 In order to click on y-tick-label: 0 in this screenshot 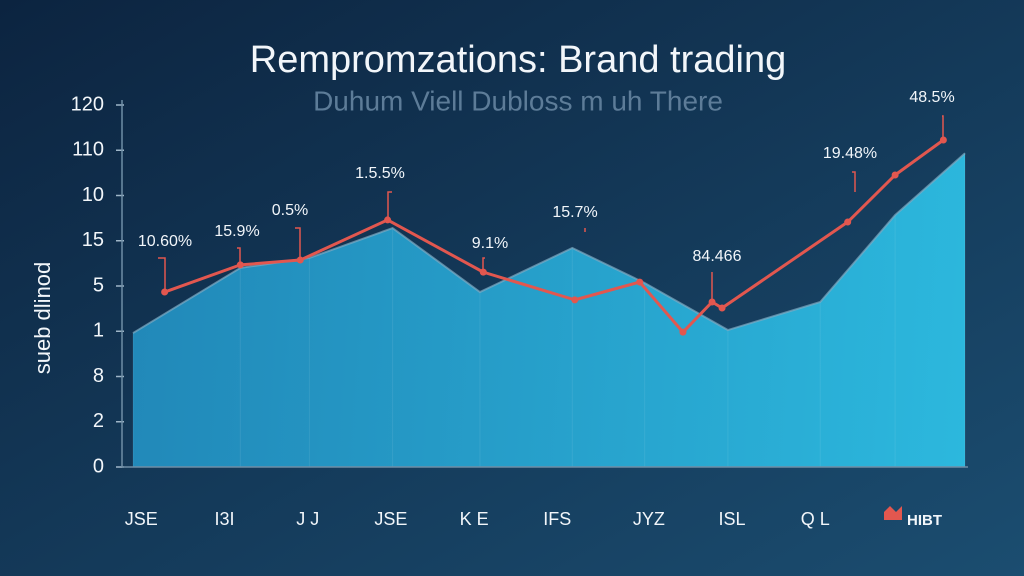, I will do `click(98, 466)`.